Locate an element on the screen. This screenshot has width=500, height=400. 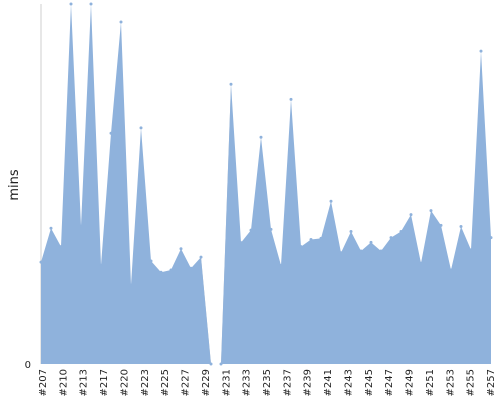
x-tick-label: #237 is located at coordinates (287, 382).